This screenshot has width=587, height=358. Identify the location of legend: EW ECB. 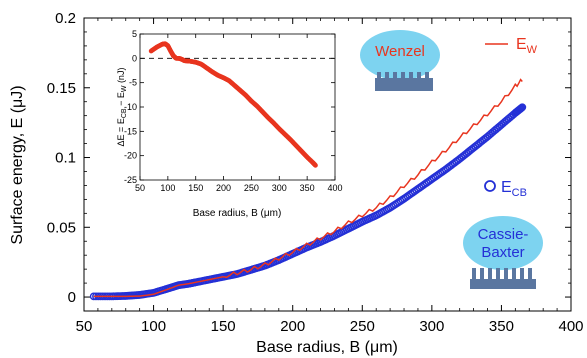
(511, 117).